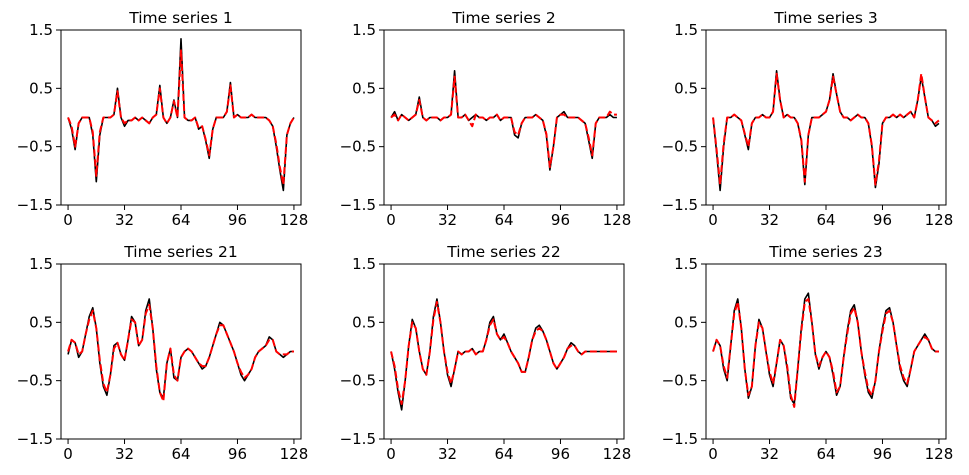 This screenshot has width=969, height=475. I want to click on panel-time-series-6: Time series 23 0 32 64 96 128 −1.5 −0.5 0.5 1.5, so click(808, 353).